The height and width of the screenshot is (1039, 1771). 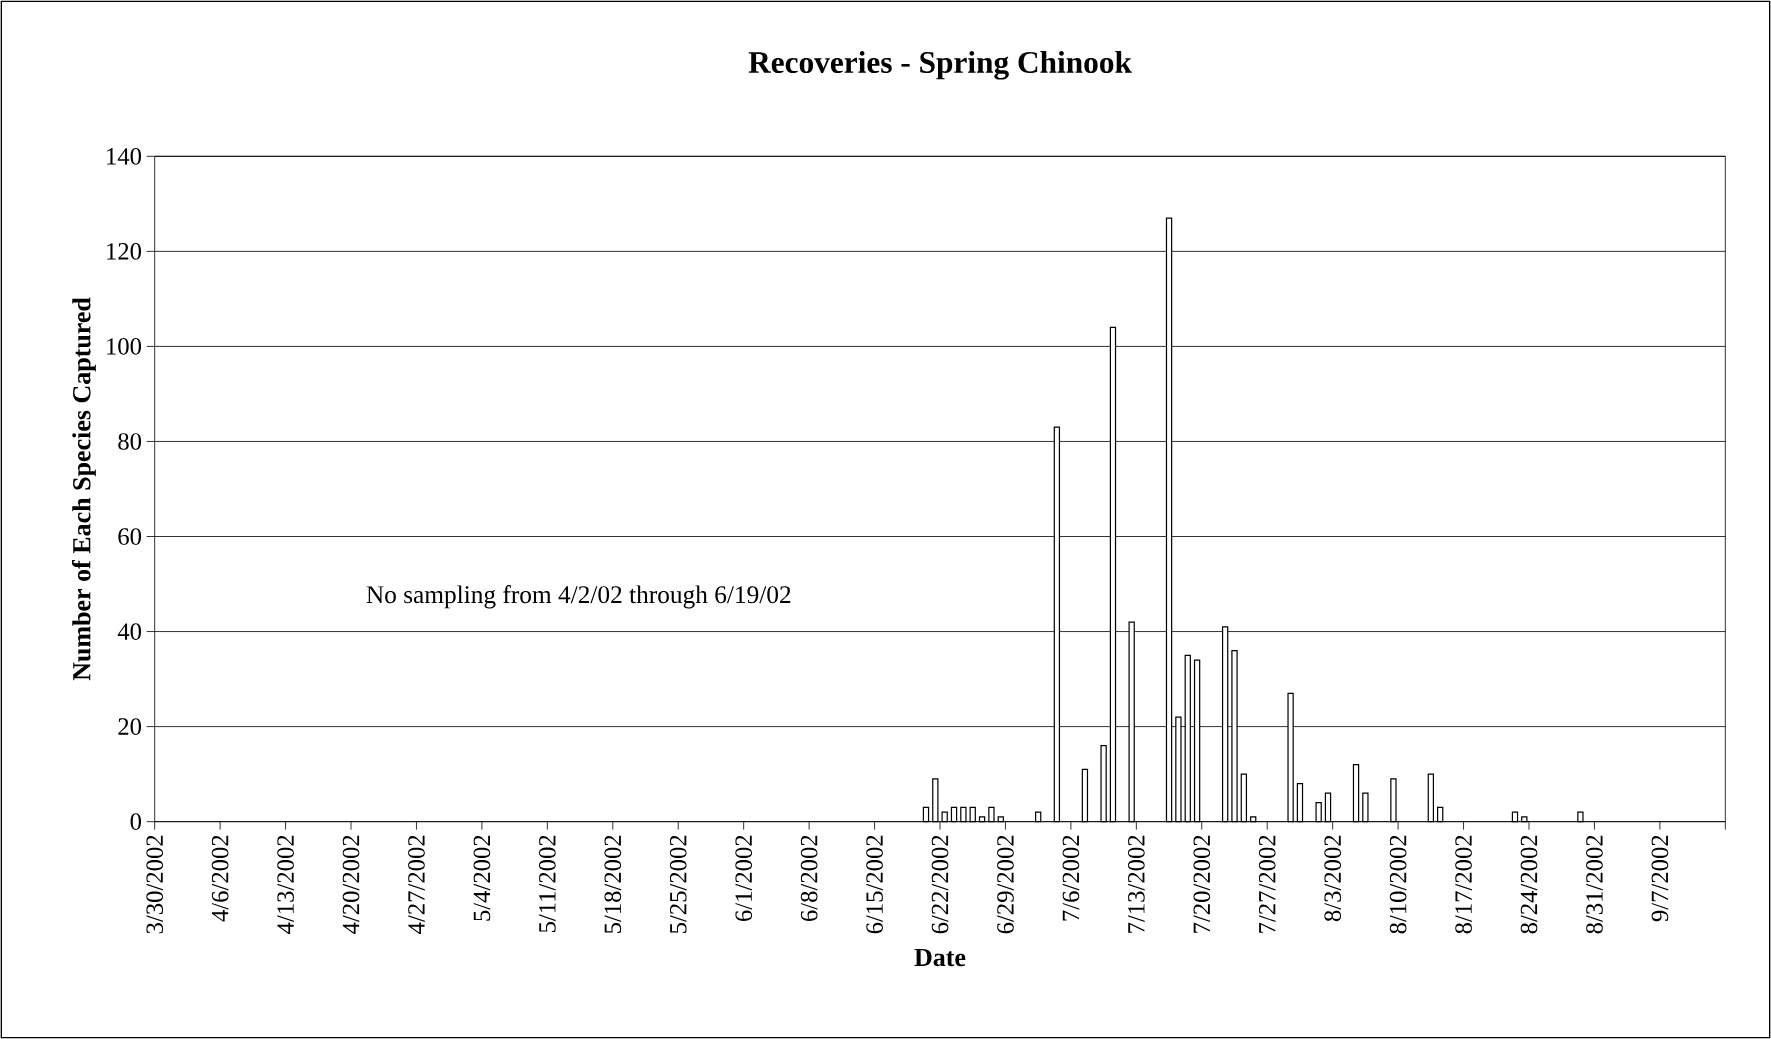 What do you see at coordinates (1529, 884) in the screenshot?
I see `x-tick-label: 8/24/2002` at bounding box center [1529, 884].